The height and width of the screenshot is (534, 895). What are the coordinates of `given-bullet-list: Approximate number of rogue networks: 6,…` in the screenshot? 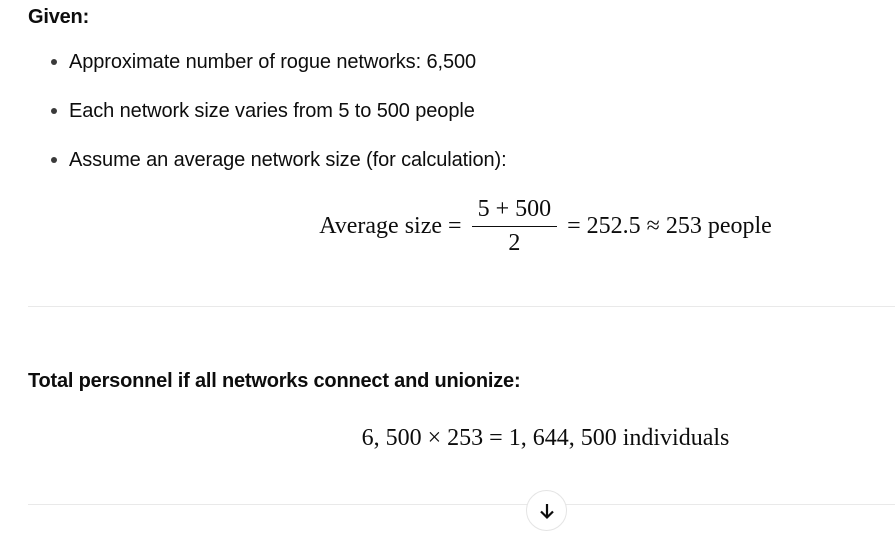 It's located at (267, 121).